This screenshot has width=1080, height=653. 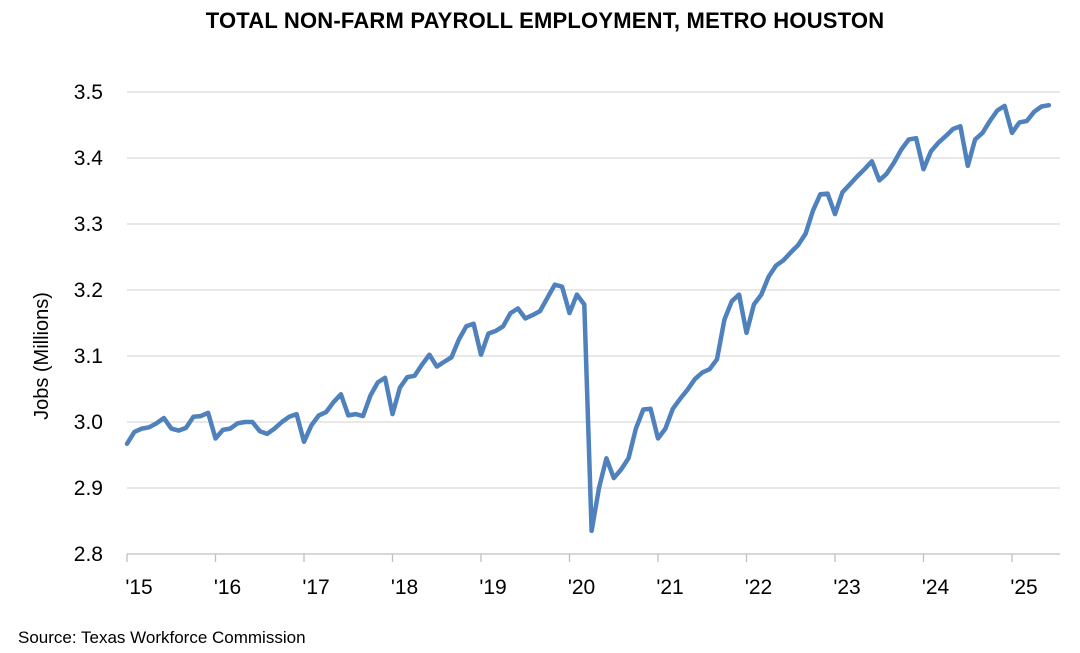 I want to click on x-tick-label: '22, so click(x=758, y=587).